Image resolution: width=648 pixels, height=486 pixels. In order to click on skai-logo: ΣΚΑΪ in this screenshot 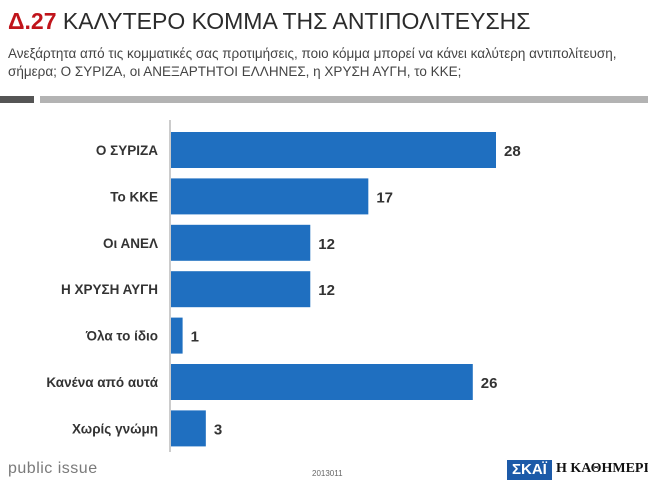, I will do `click(529, 470)`.